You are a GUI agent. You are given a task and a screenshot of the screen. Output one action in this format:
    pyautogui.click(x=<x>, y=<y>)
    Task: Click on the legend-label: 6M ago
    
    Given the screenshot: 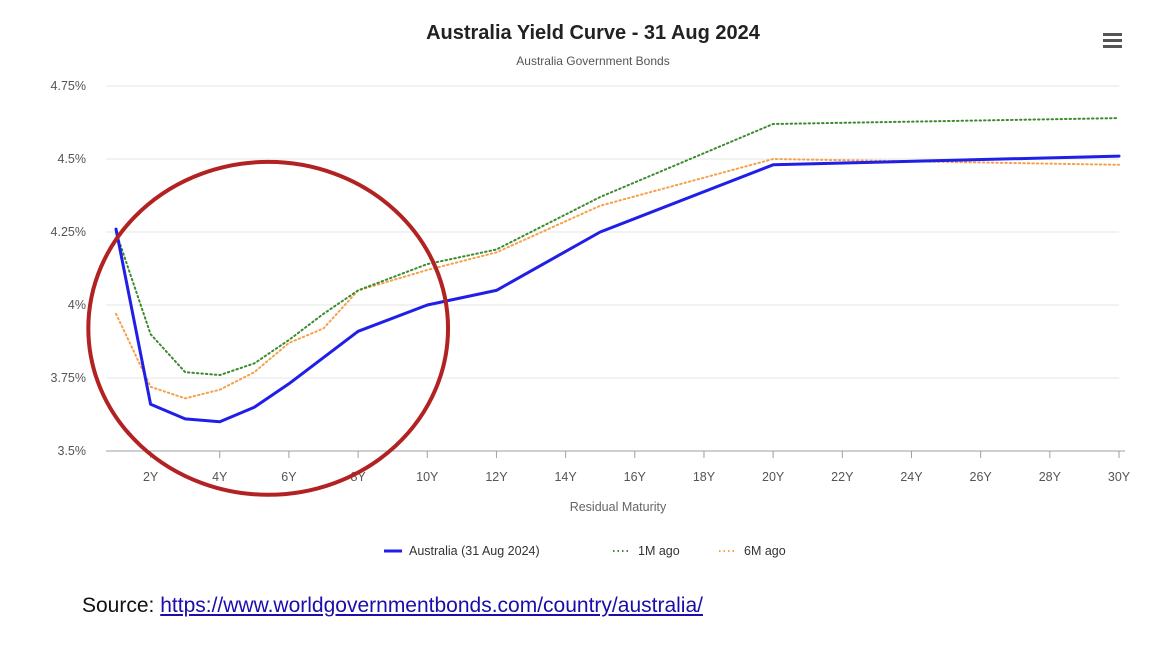 What is the action you would take?
    pyautogui.click(x=765, y=551)
    